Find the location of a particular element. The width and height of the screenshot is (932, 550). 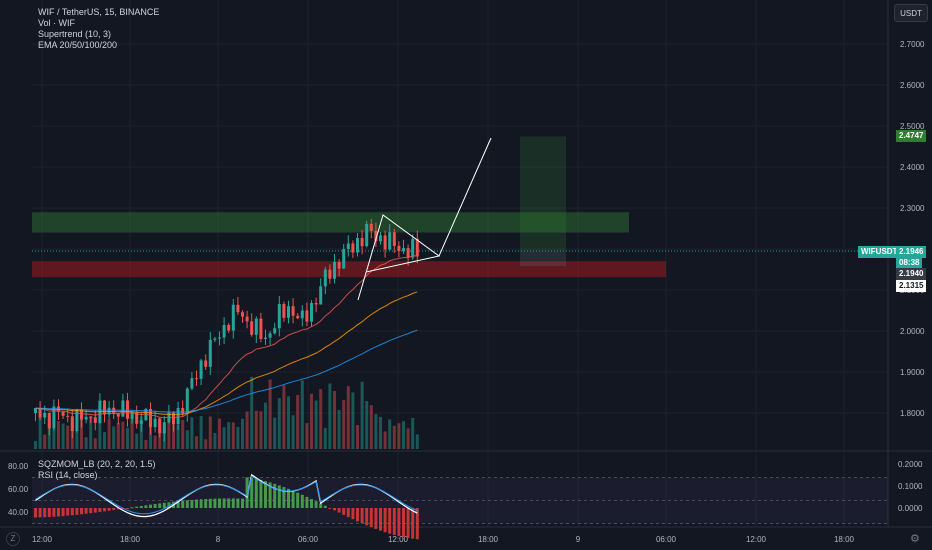

sqzmom-tick-label: 0.1000 is located at coordinates (910, 486).